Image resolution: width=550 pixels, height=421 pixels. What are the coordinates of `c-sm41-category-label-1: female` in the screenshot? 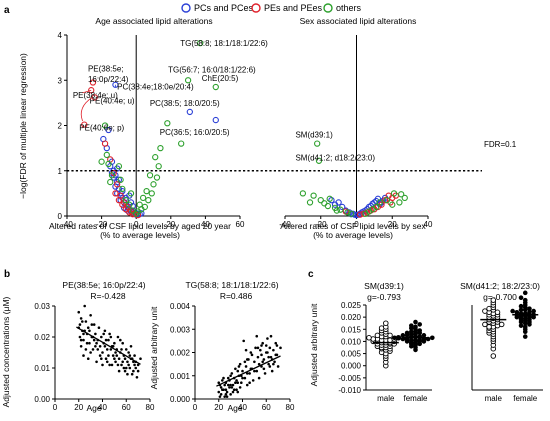 It's located at (525, 398).